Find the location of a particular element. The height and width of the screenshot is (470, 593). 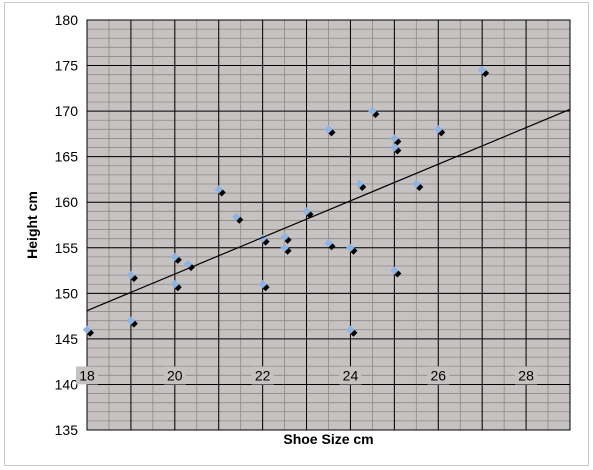

y-tick-labels: 135 140 145 150 155 160 165 170 175 180 is located at coordinates (67, 225).